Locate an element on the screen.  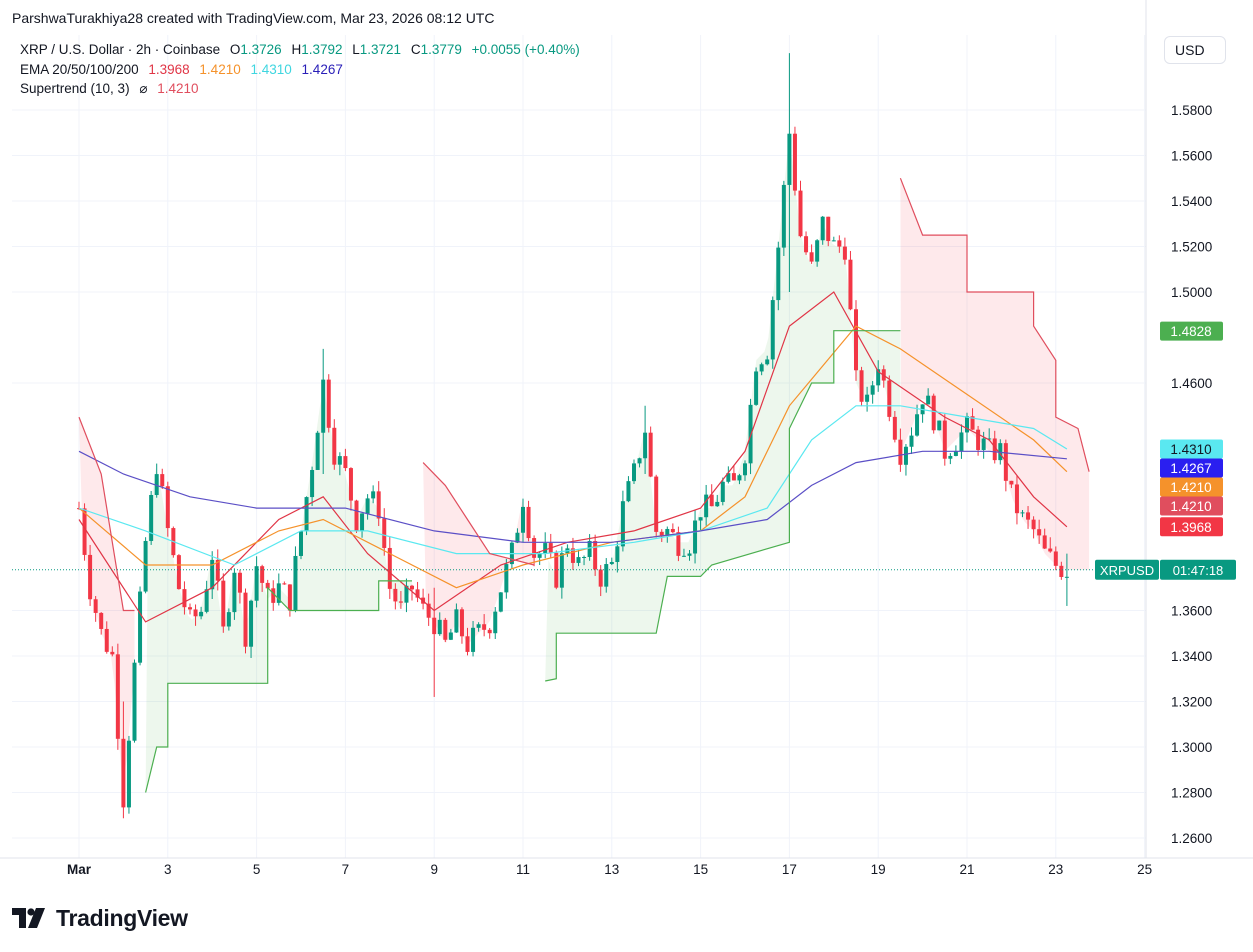
y-tick-label: 1.3600 is located at coordinates (1191, 611).